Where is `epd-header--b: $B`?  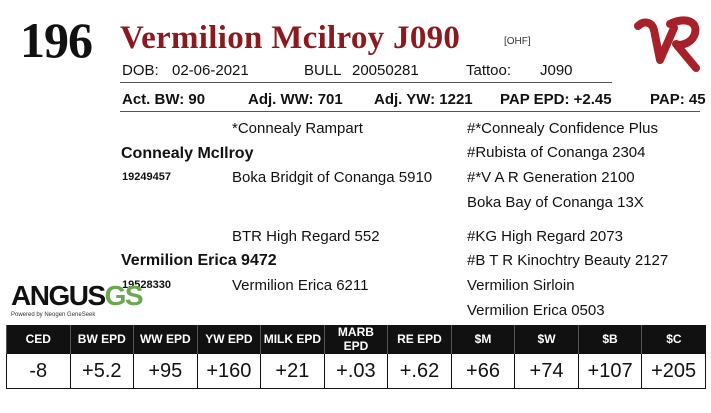 epd-header--b: $B is located at coordinates (609, 339).